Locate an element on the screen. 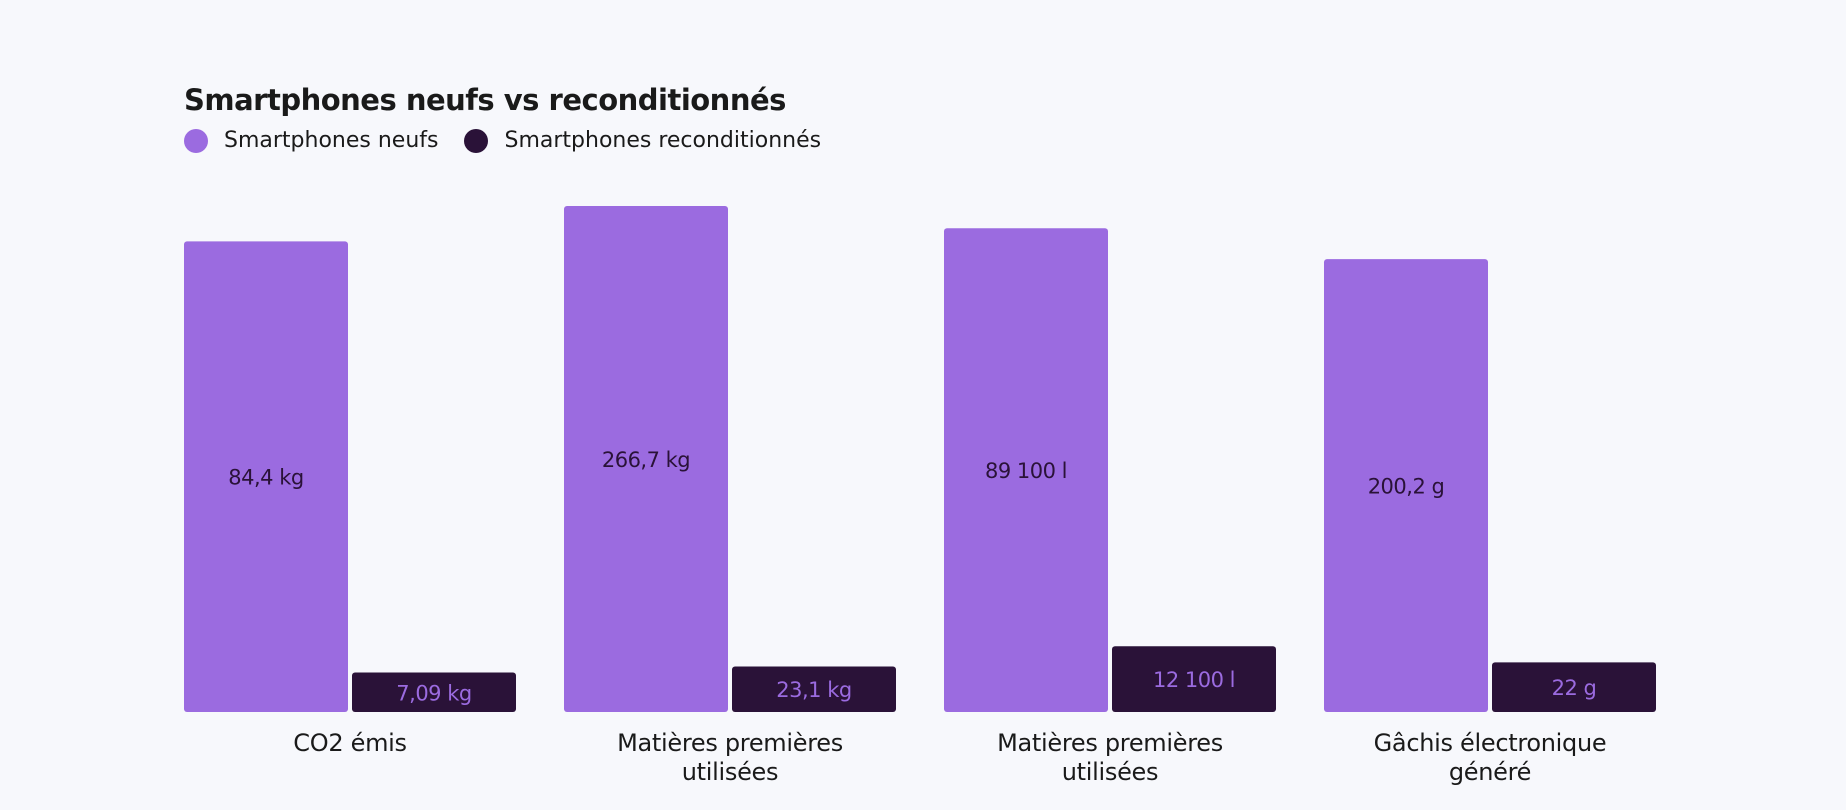 The image size is (1846, 810). data-label-series1-cat3: 89 100 l is located at coordinates (1026, 471).